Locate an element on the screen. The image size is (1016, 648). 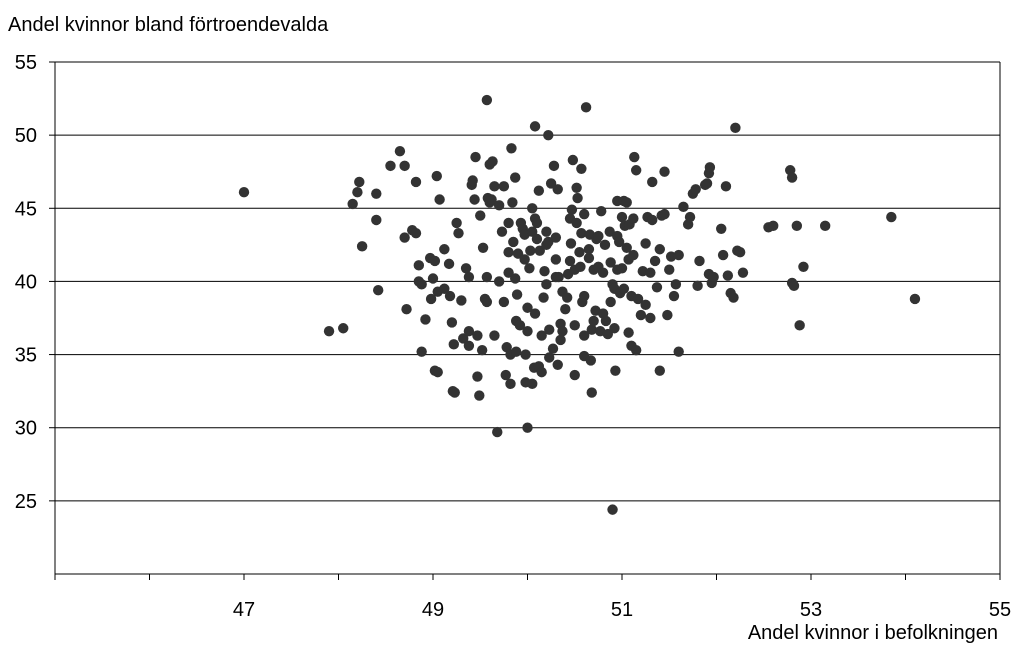
y-tick-label: 45 is located at coordinates (26, 209).